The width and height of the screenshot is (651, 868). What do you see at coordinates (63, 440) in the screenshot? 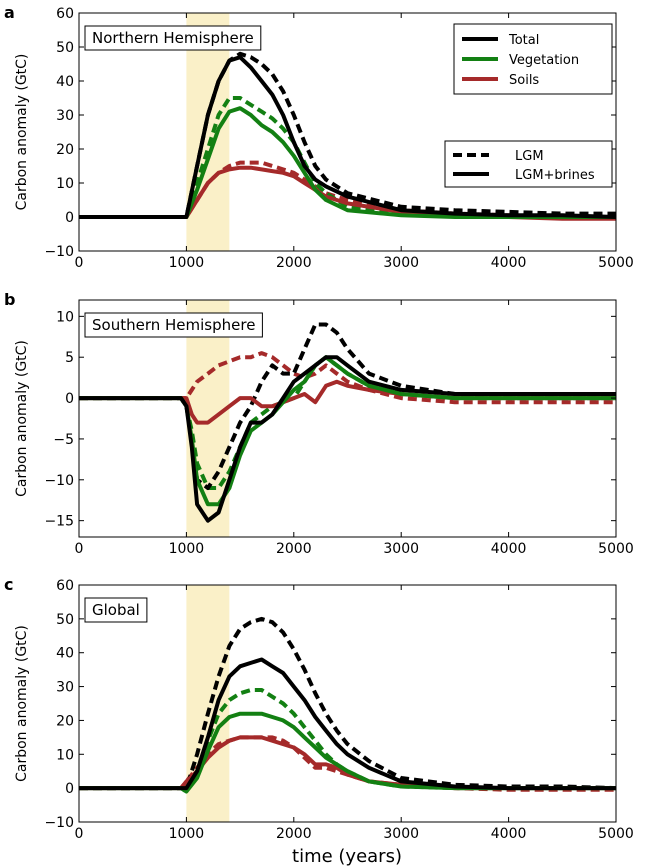
I see `y-tick-label: −5` at bounding box center [63, 440].